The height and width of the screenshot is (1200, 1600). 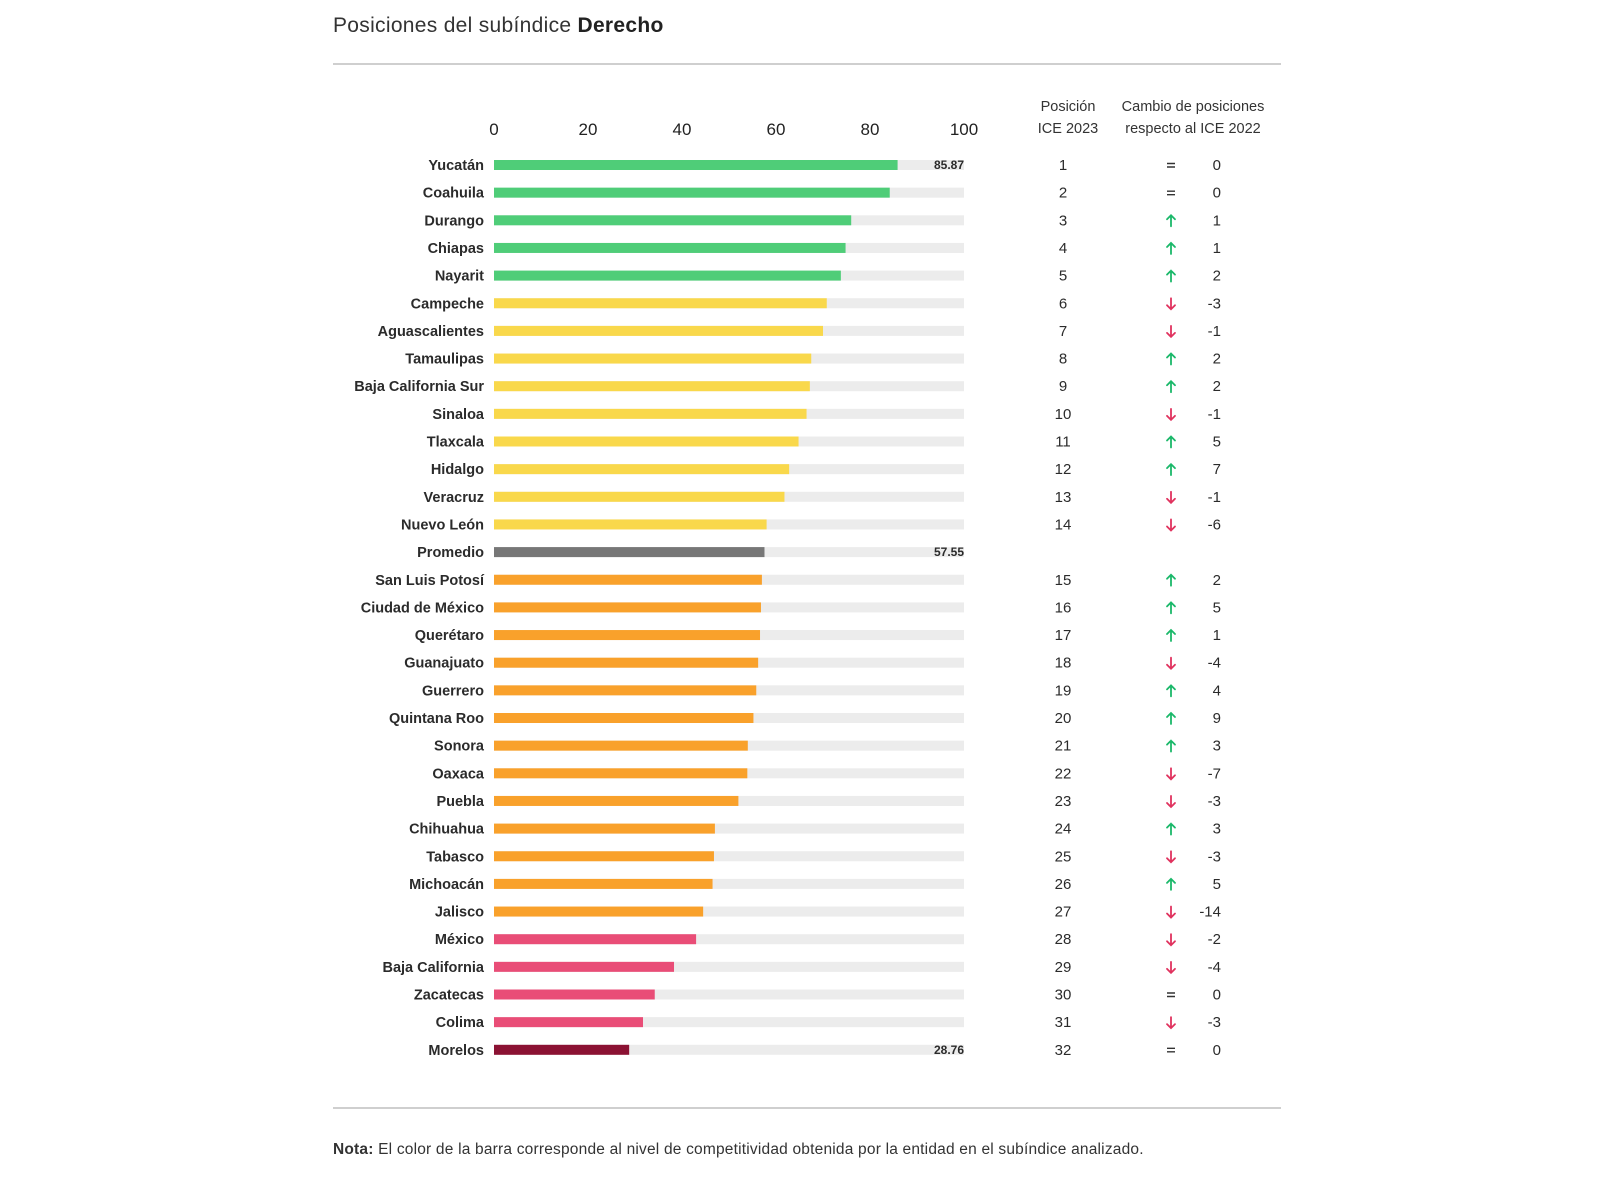 I want to click on position-value: 15, so click(x=1063, y=580).